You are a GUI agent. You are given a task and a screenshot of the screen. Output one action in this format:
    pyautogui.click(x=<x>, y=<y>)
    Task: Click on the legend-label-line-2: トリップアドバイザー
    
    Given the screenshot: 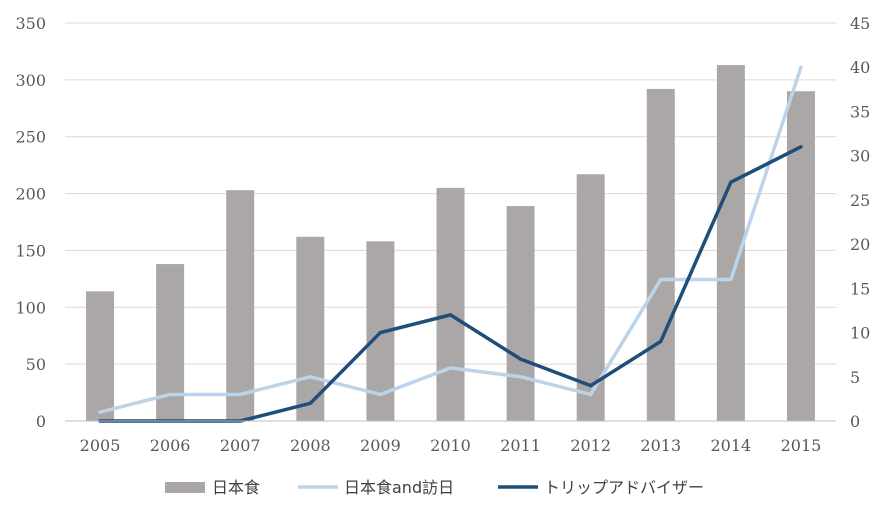 What is the action you would take?
    pyautogui.click(x=624, y=487)
    